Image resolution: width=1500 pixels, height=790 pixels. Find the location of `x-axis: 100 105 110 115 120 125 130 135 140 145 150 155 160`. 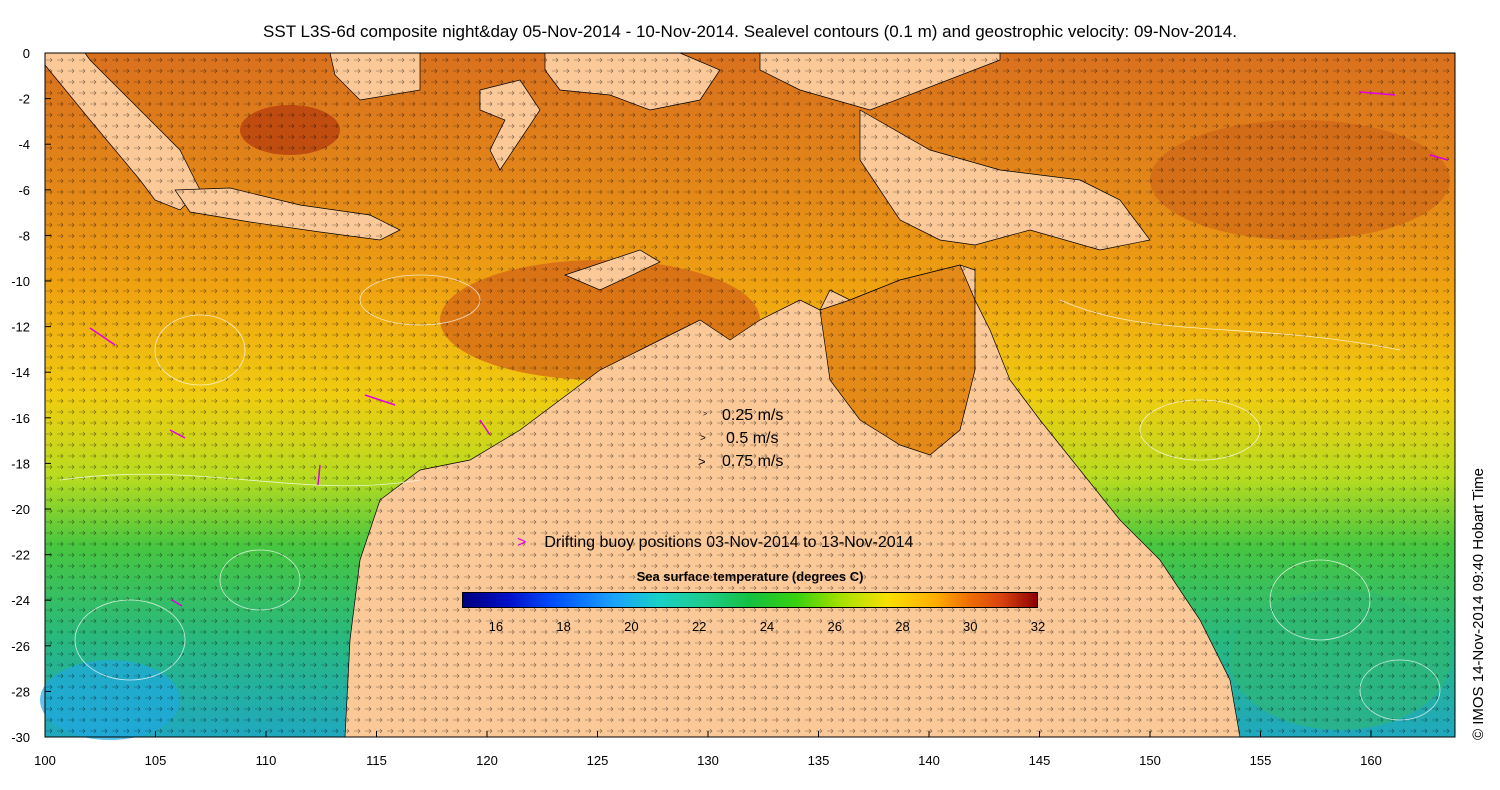

x-axis: 100 105 110 115 120 125 130 135 140 145 150 155 160 is located at coordinates (708, 749).